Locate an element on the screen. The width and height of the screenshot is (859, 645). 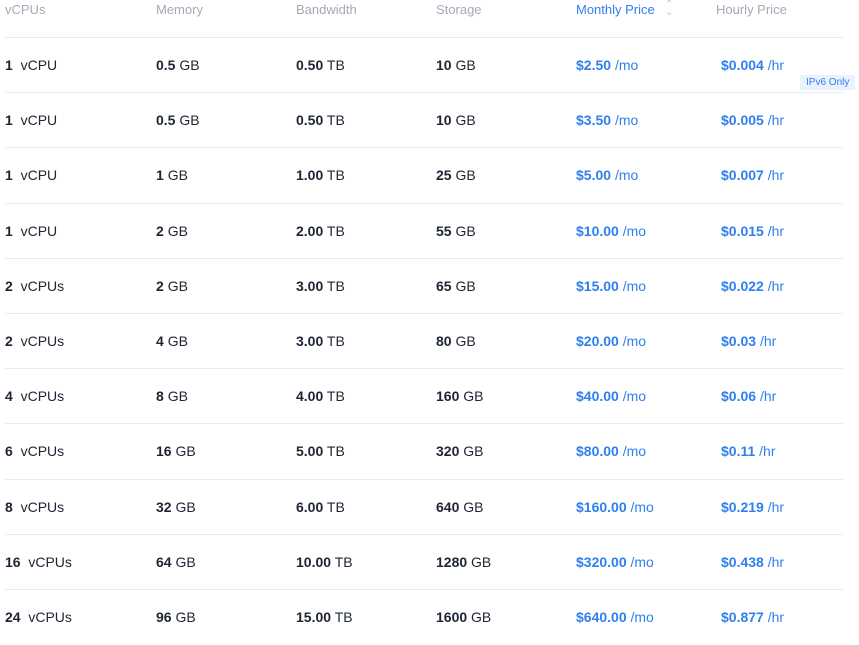
cell-value: 8 is located at coordinates (160, 396).